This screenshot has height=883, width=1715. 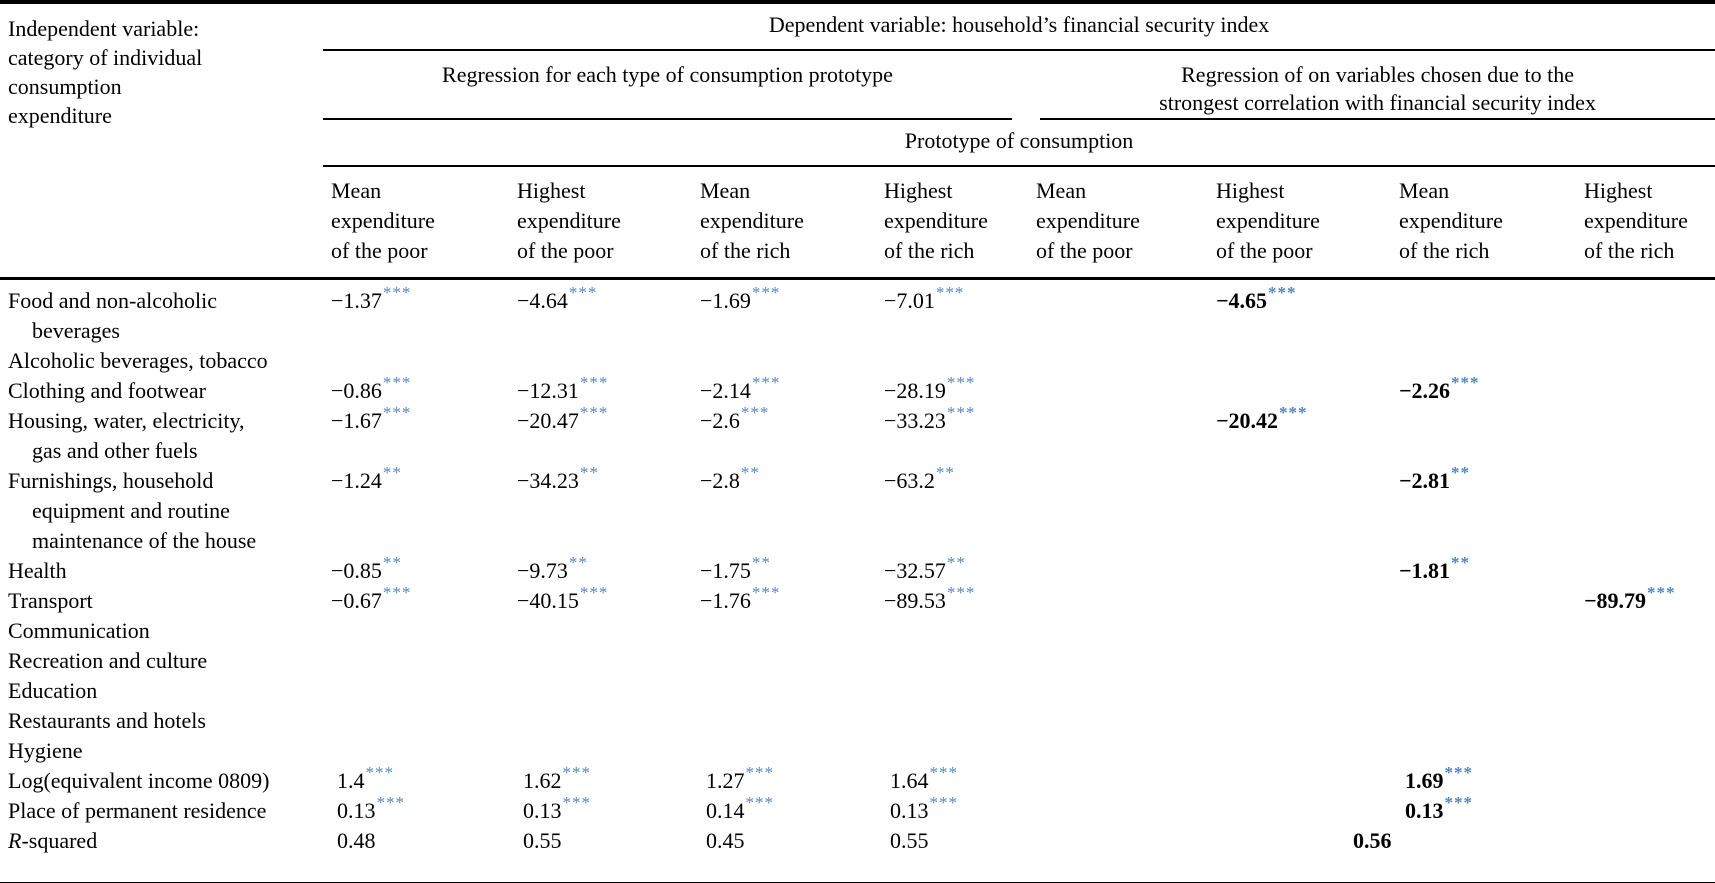 I want to click on coefficient-value: −4.64***, so click(x=557, y=298).